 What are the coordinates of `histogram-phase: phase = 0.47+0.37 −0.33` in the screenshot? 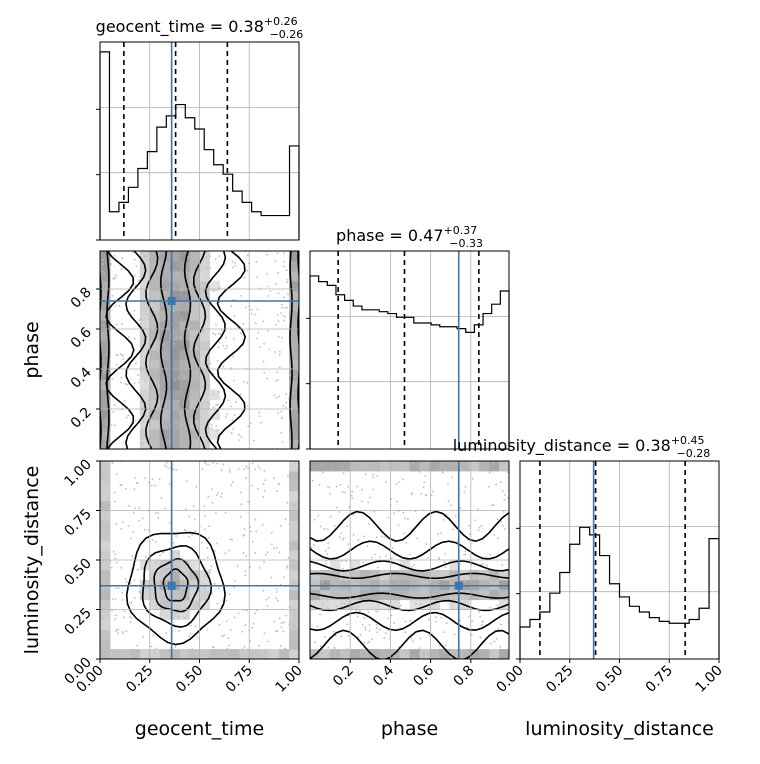 It's located at (408, 337).